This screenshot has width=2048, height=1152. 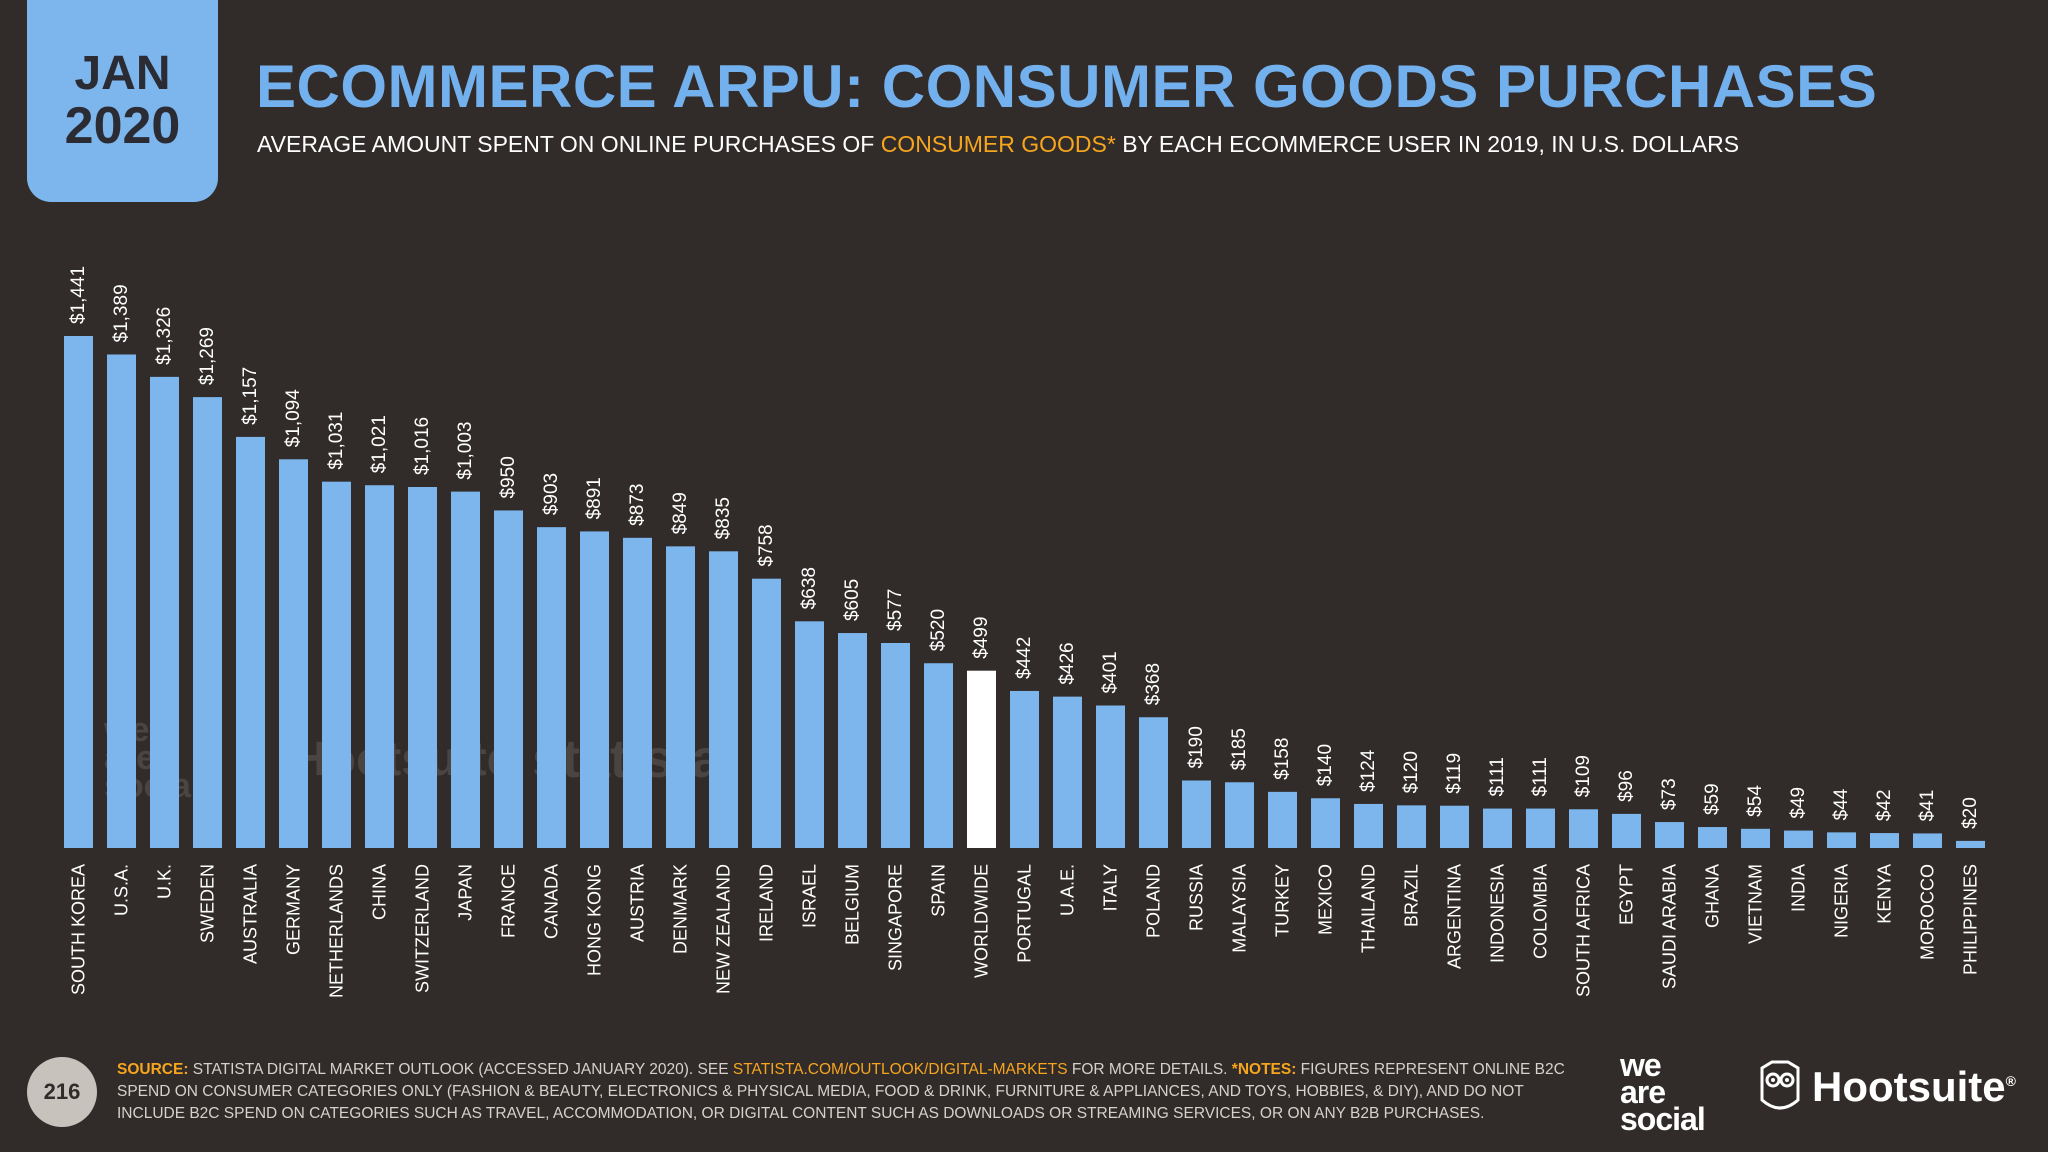 I want to click on bar-egypt, so click(x=1626, y=830).